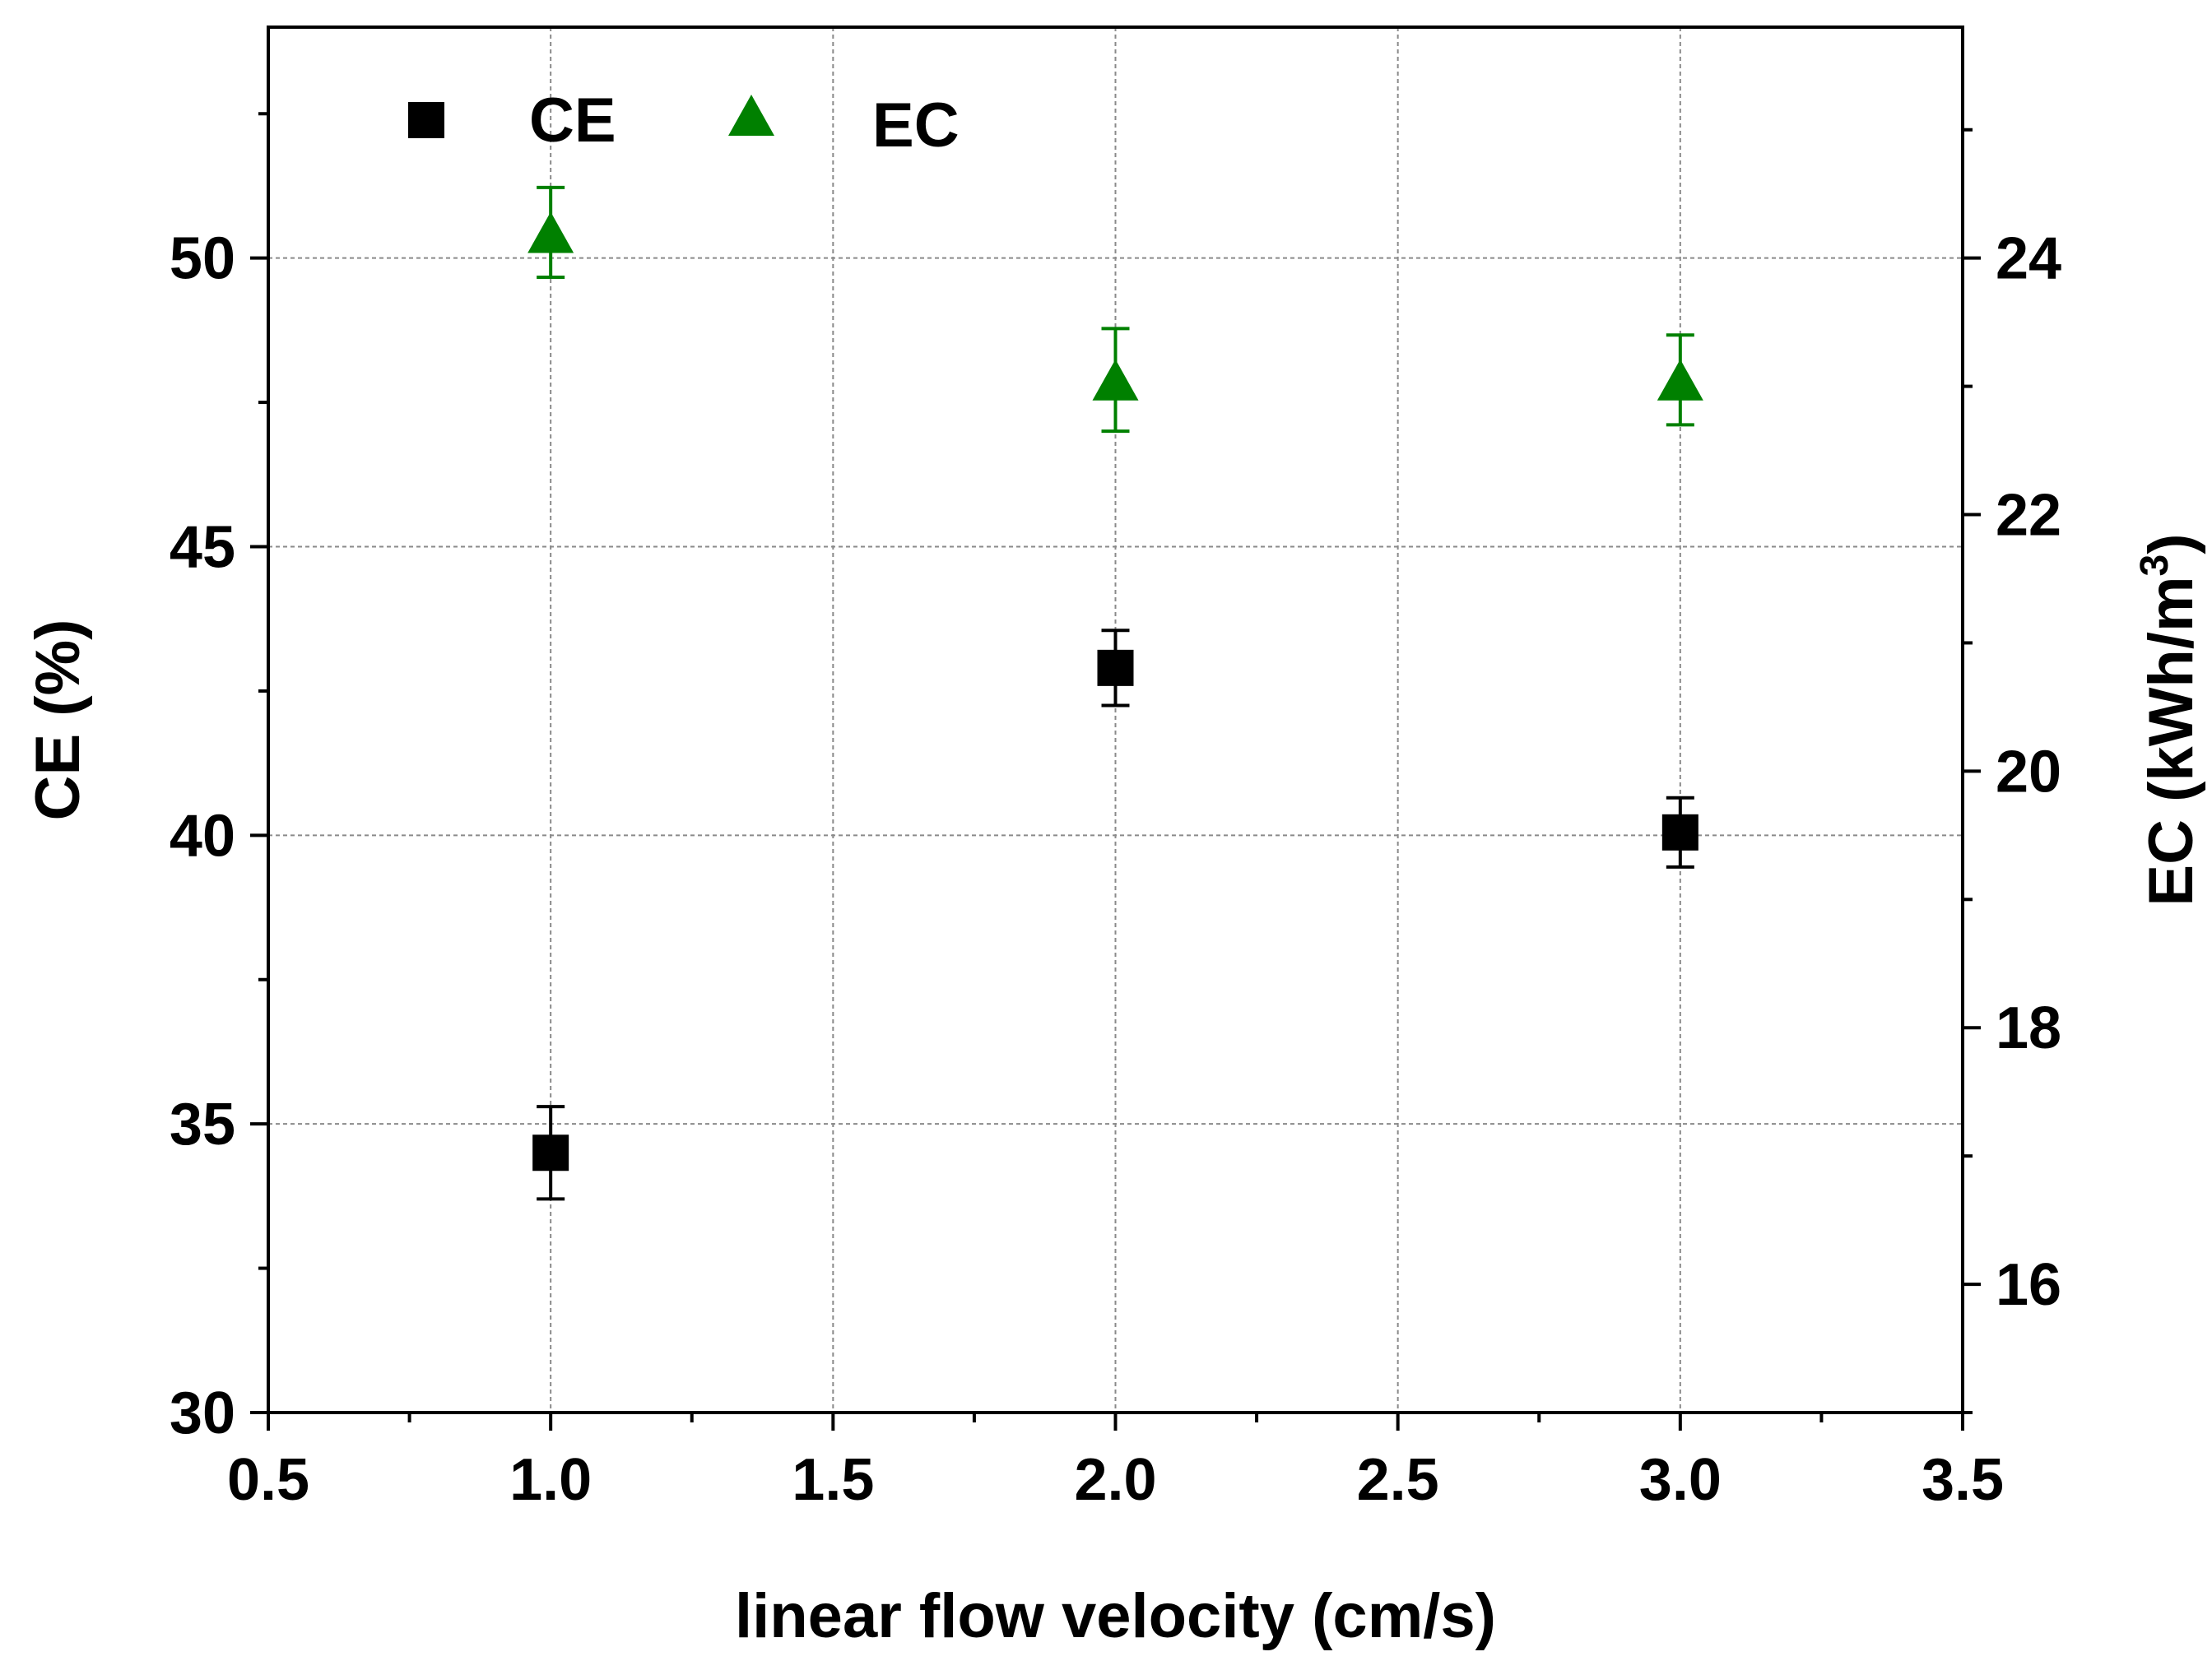  Describe the element at coordinates (1398, 1480) in the screenshot. I see `x-tick-label: 2.5` at that location.